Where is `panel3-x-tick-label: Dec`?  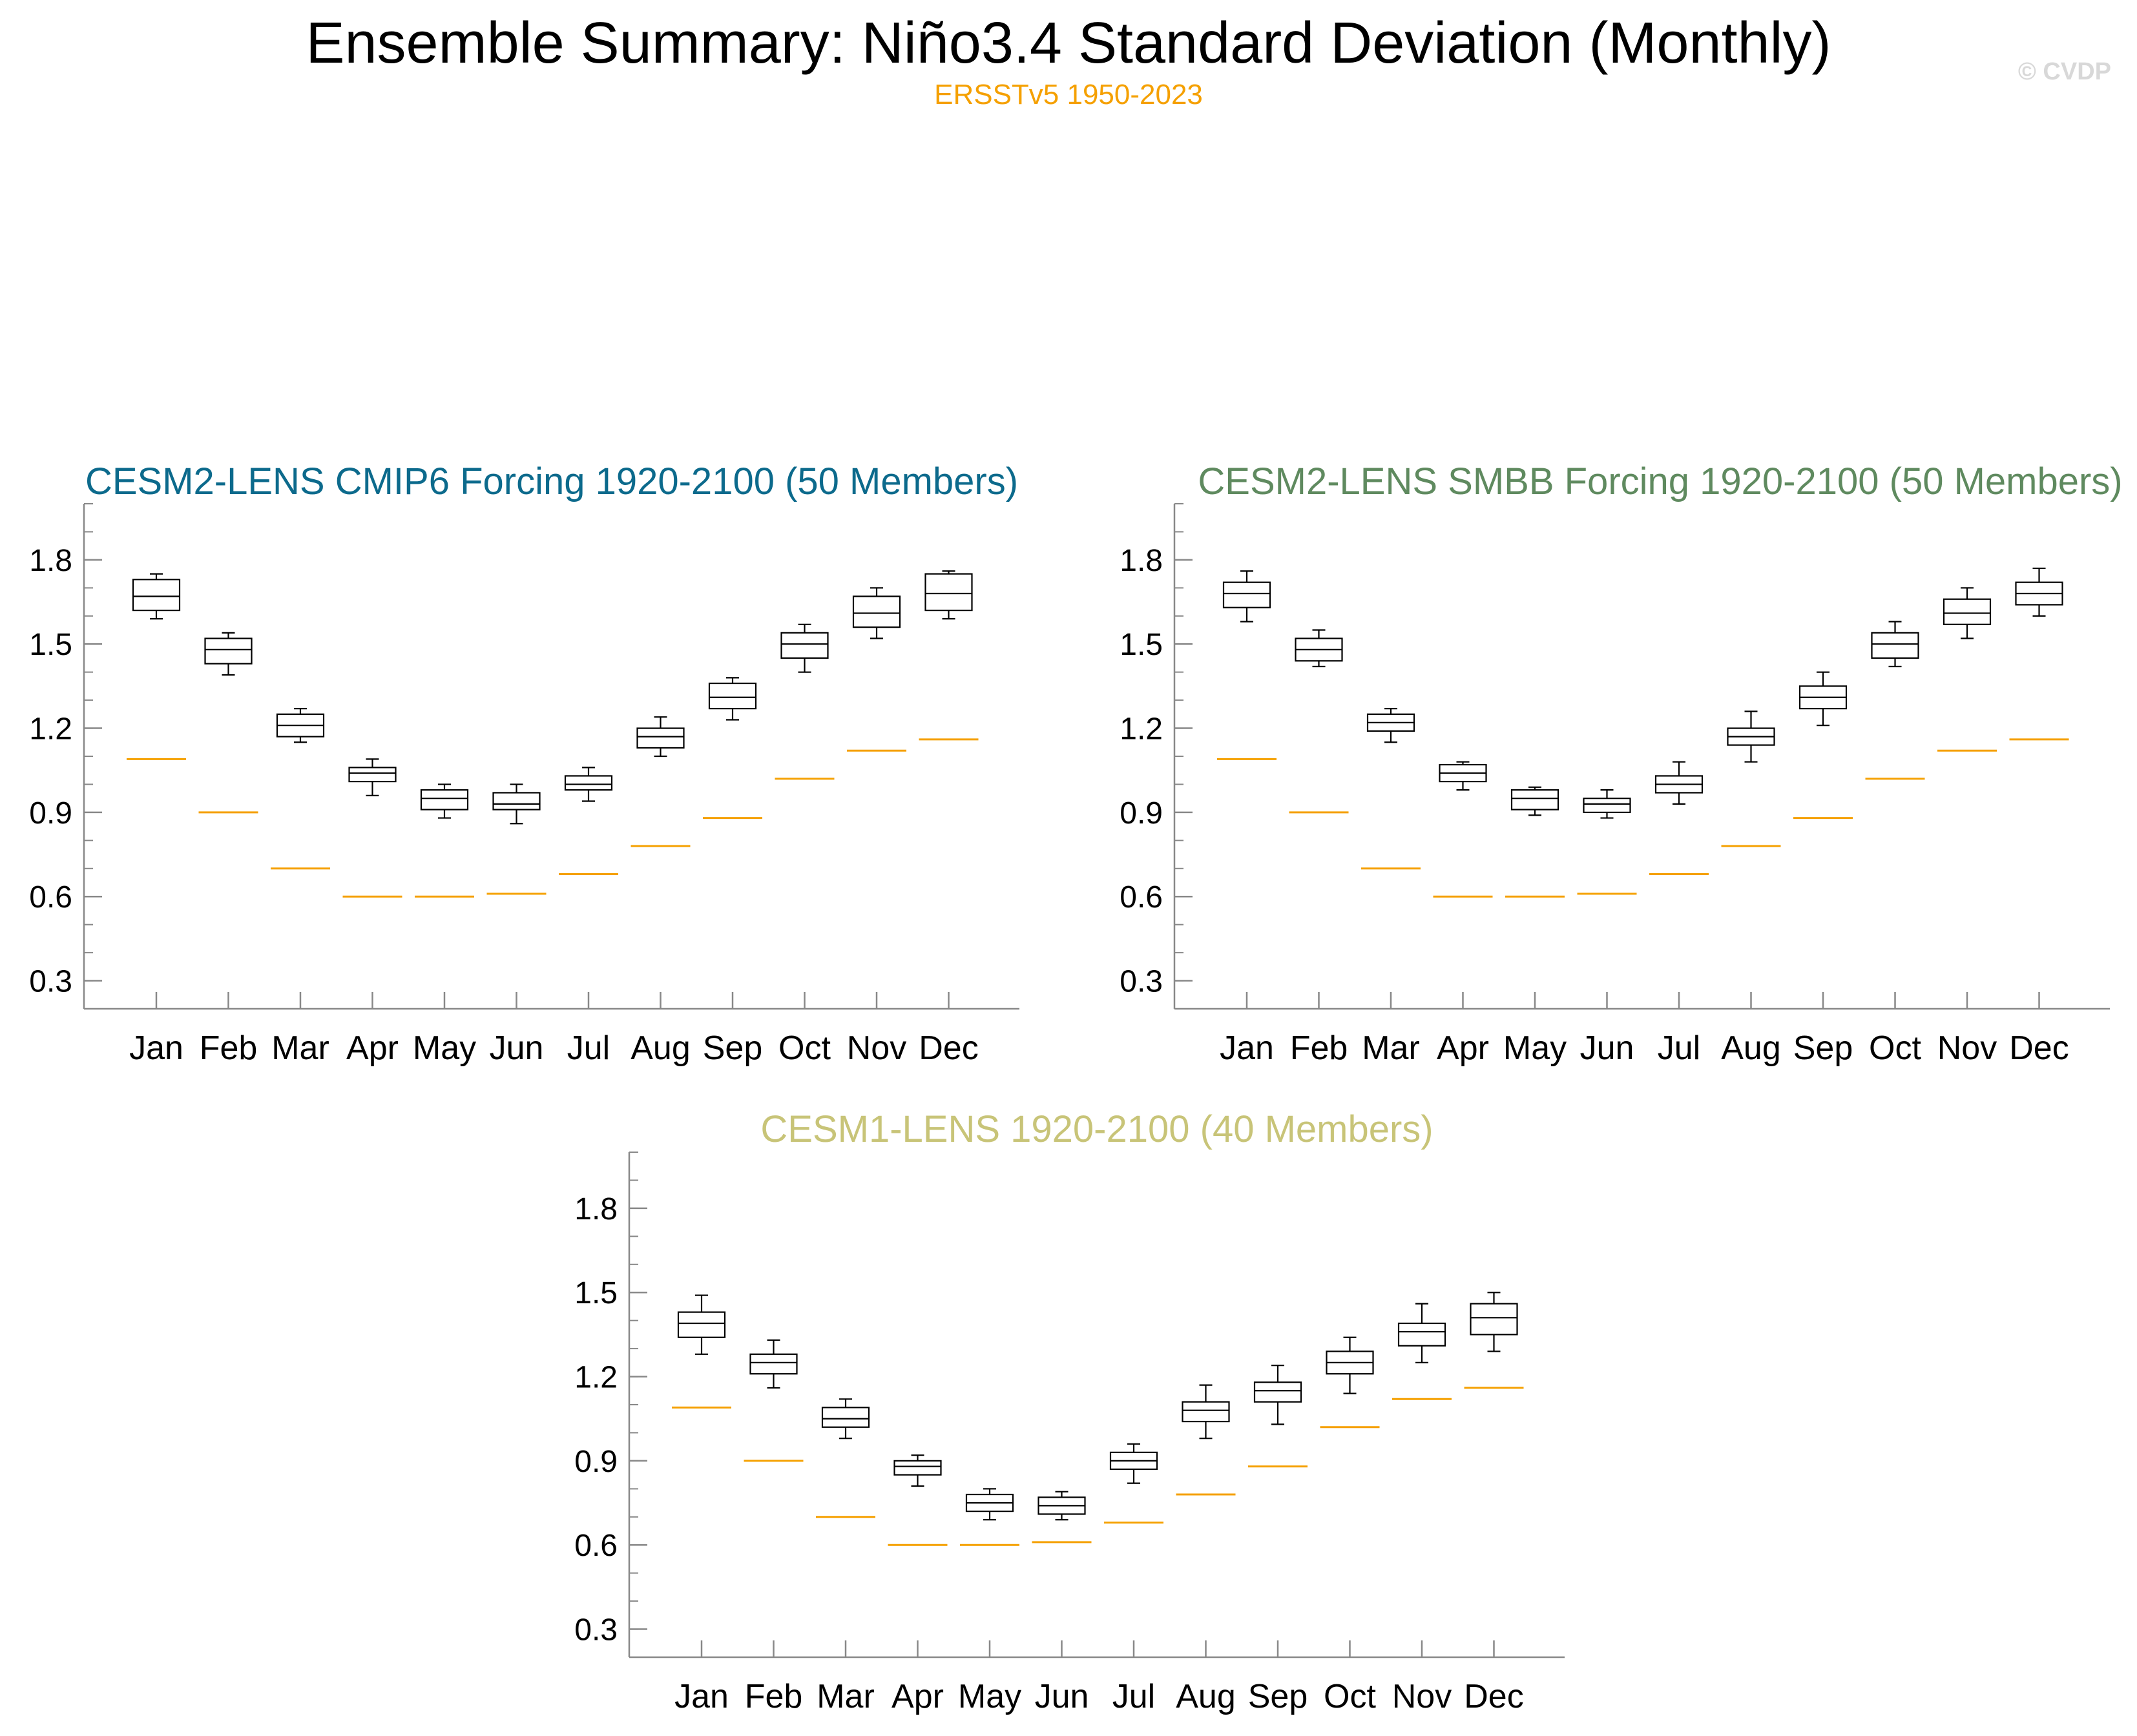 panel3-x-tick-label: Dec is located at coordinates (1493, 1697).